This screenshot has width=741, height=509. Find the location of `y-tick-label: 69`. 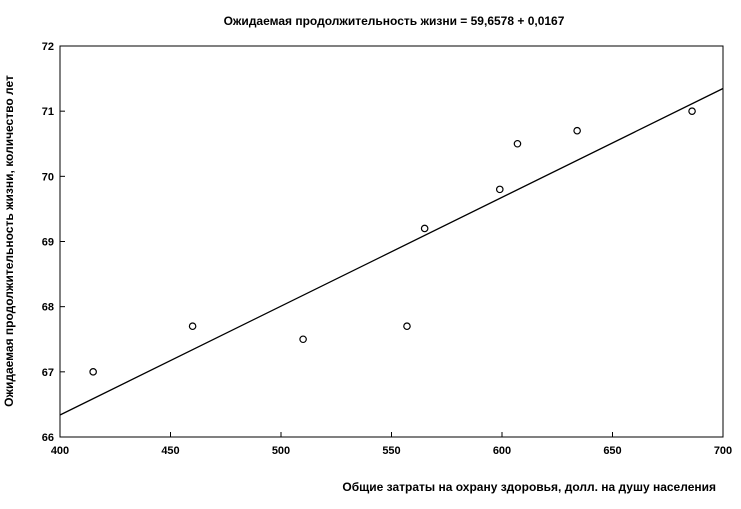

y-tick-label: 69 is located at coordinates (48, 243).